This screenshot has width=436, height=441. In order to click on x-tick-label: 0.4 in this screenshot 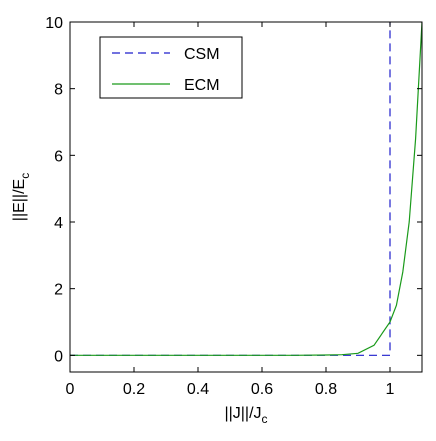, I will do `click(198, 389)`.